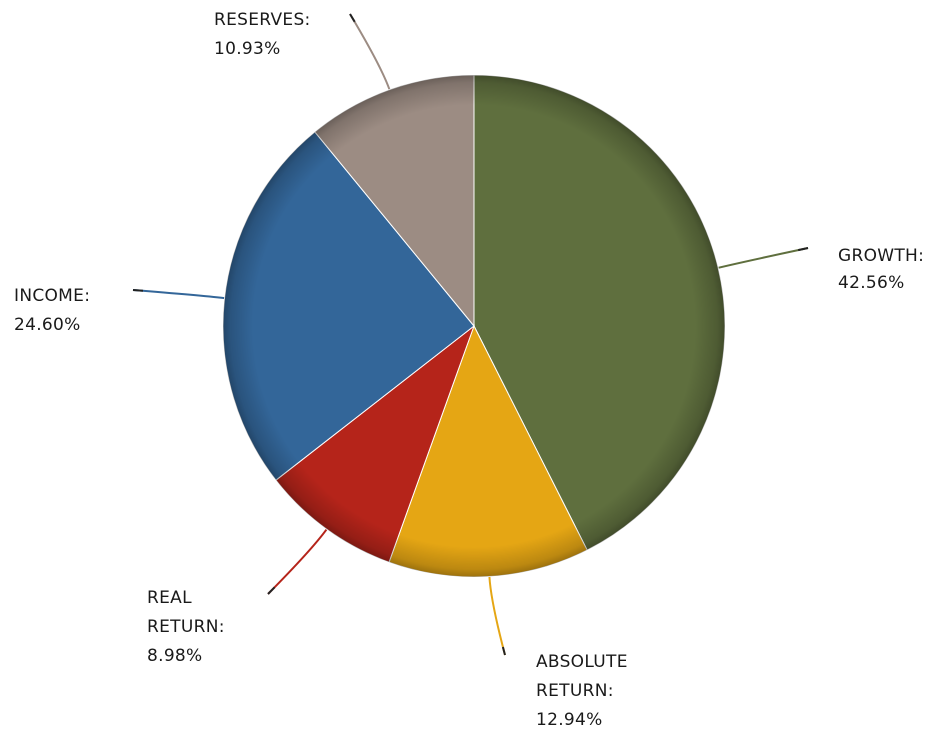 The width and height of the screenshot is (945, 731). What do you see at coordinates (55, 310) in the screenshot?
I see `label-income: INCOME: 24.60%` at bounding box center [55, 310].